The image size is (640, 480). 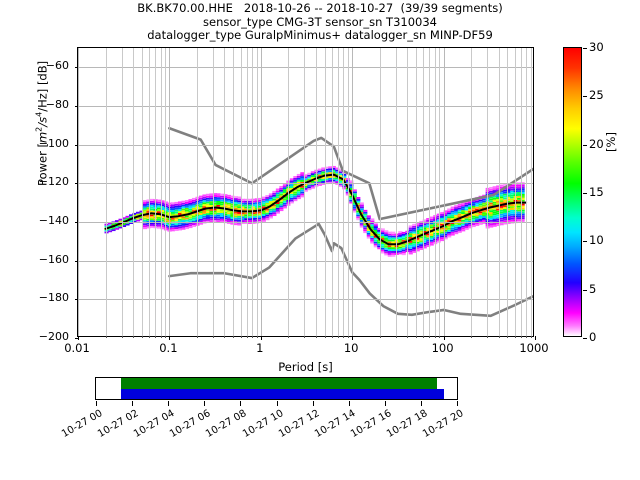 I want to click on y-axis-label: Power [m2/s4/Hz] [dB], so click(x=42, y=123).